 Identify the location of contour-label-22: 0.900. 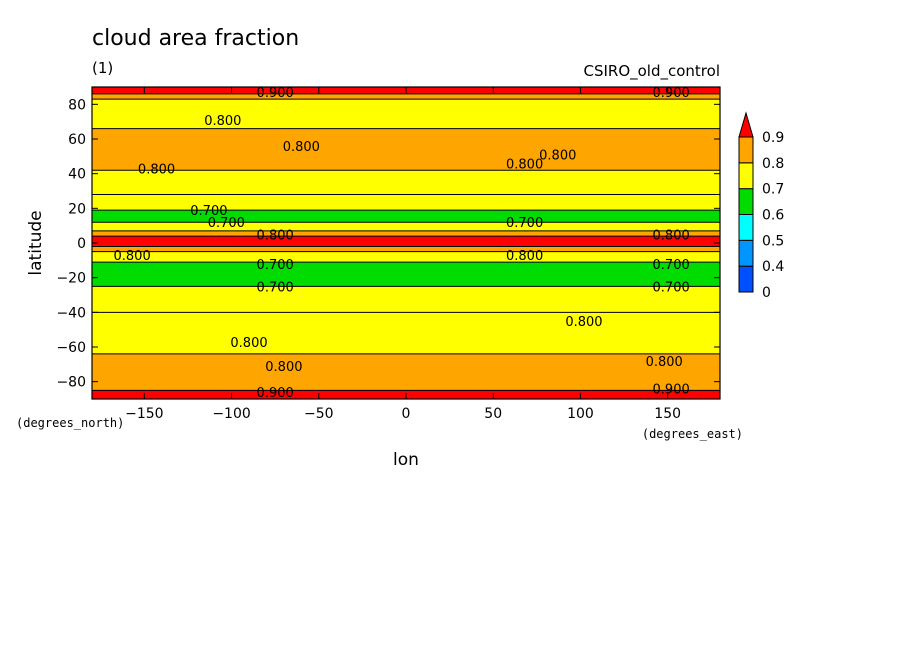
(275, 393).